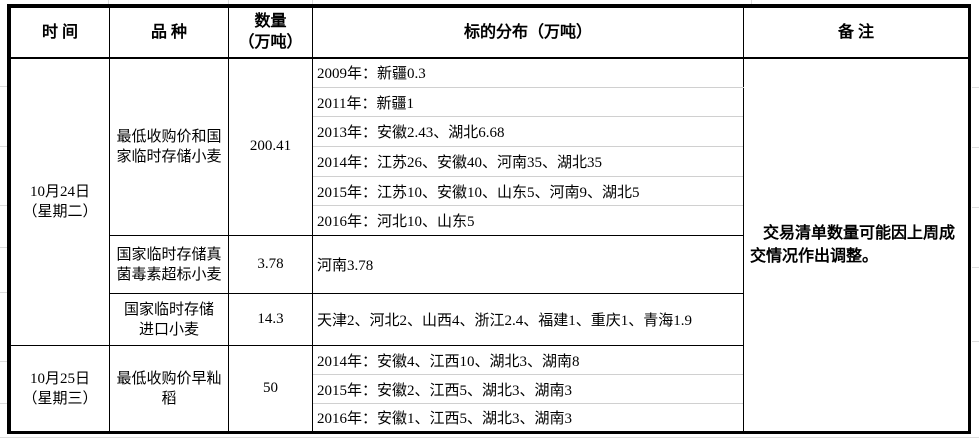 This screenshot has height=441, width=979. What do you see at coordinates (169, 146) in the screenshot?
I see `variety-cell-minprice-wheat: 最低收购价和国 家临时存储小麦` at bounding box center [169, 146].